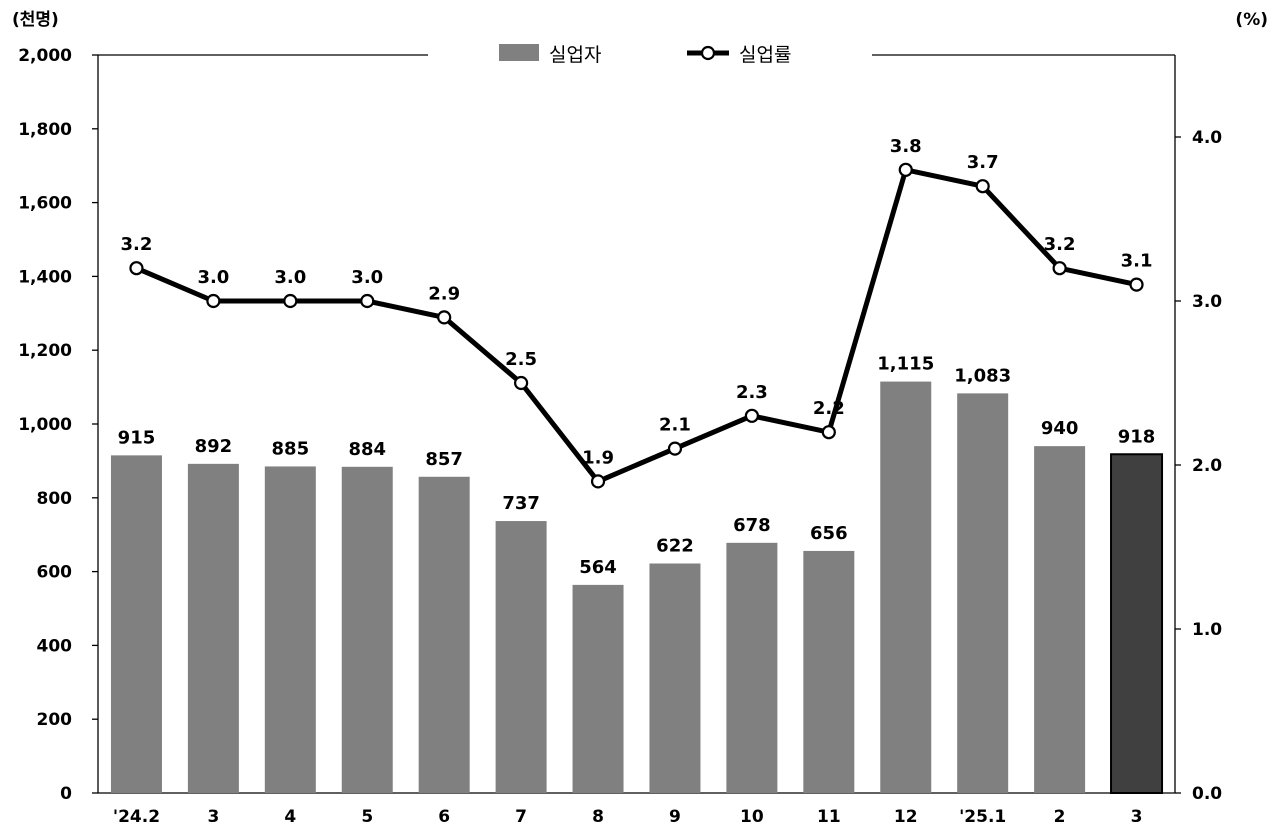  I want to click on x-tick-label: 7, so click(521, 817).